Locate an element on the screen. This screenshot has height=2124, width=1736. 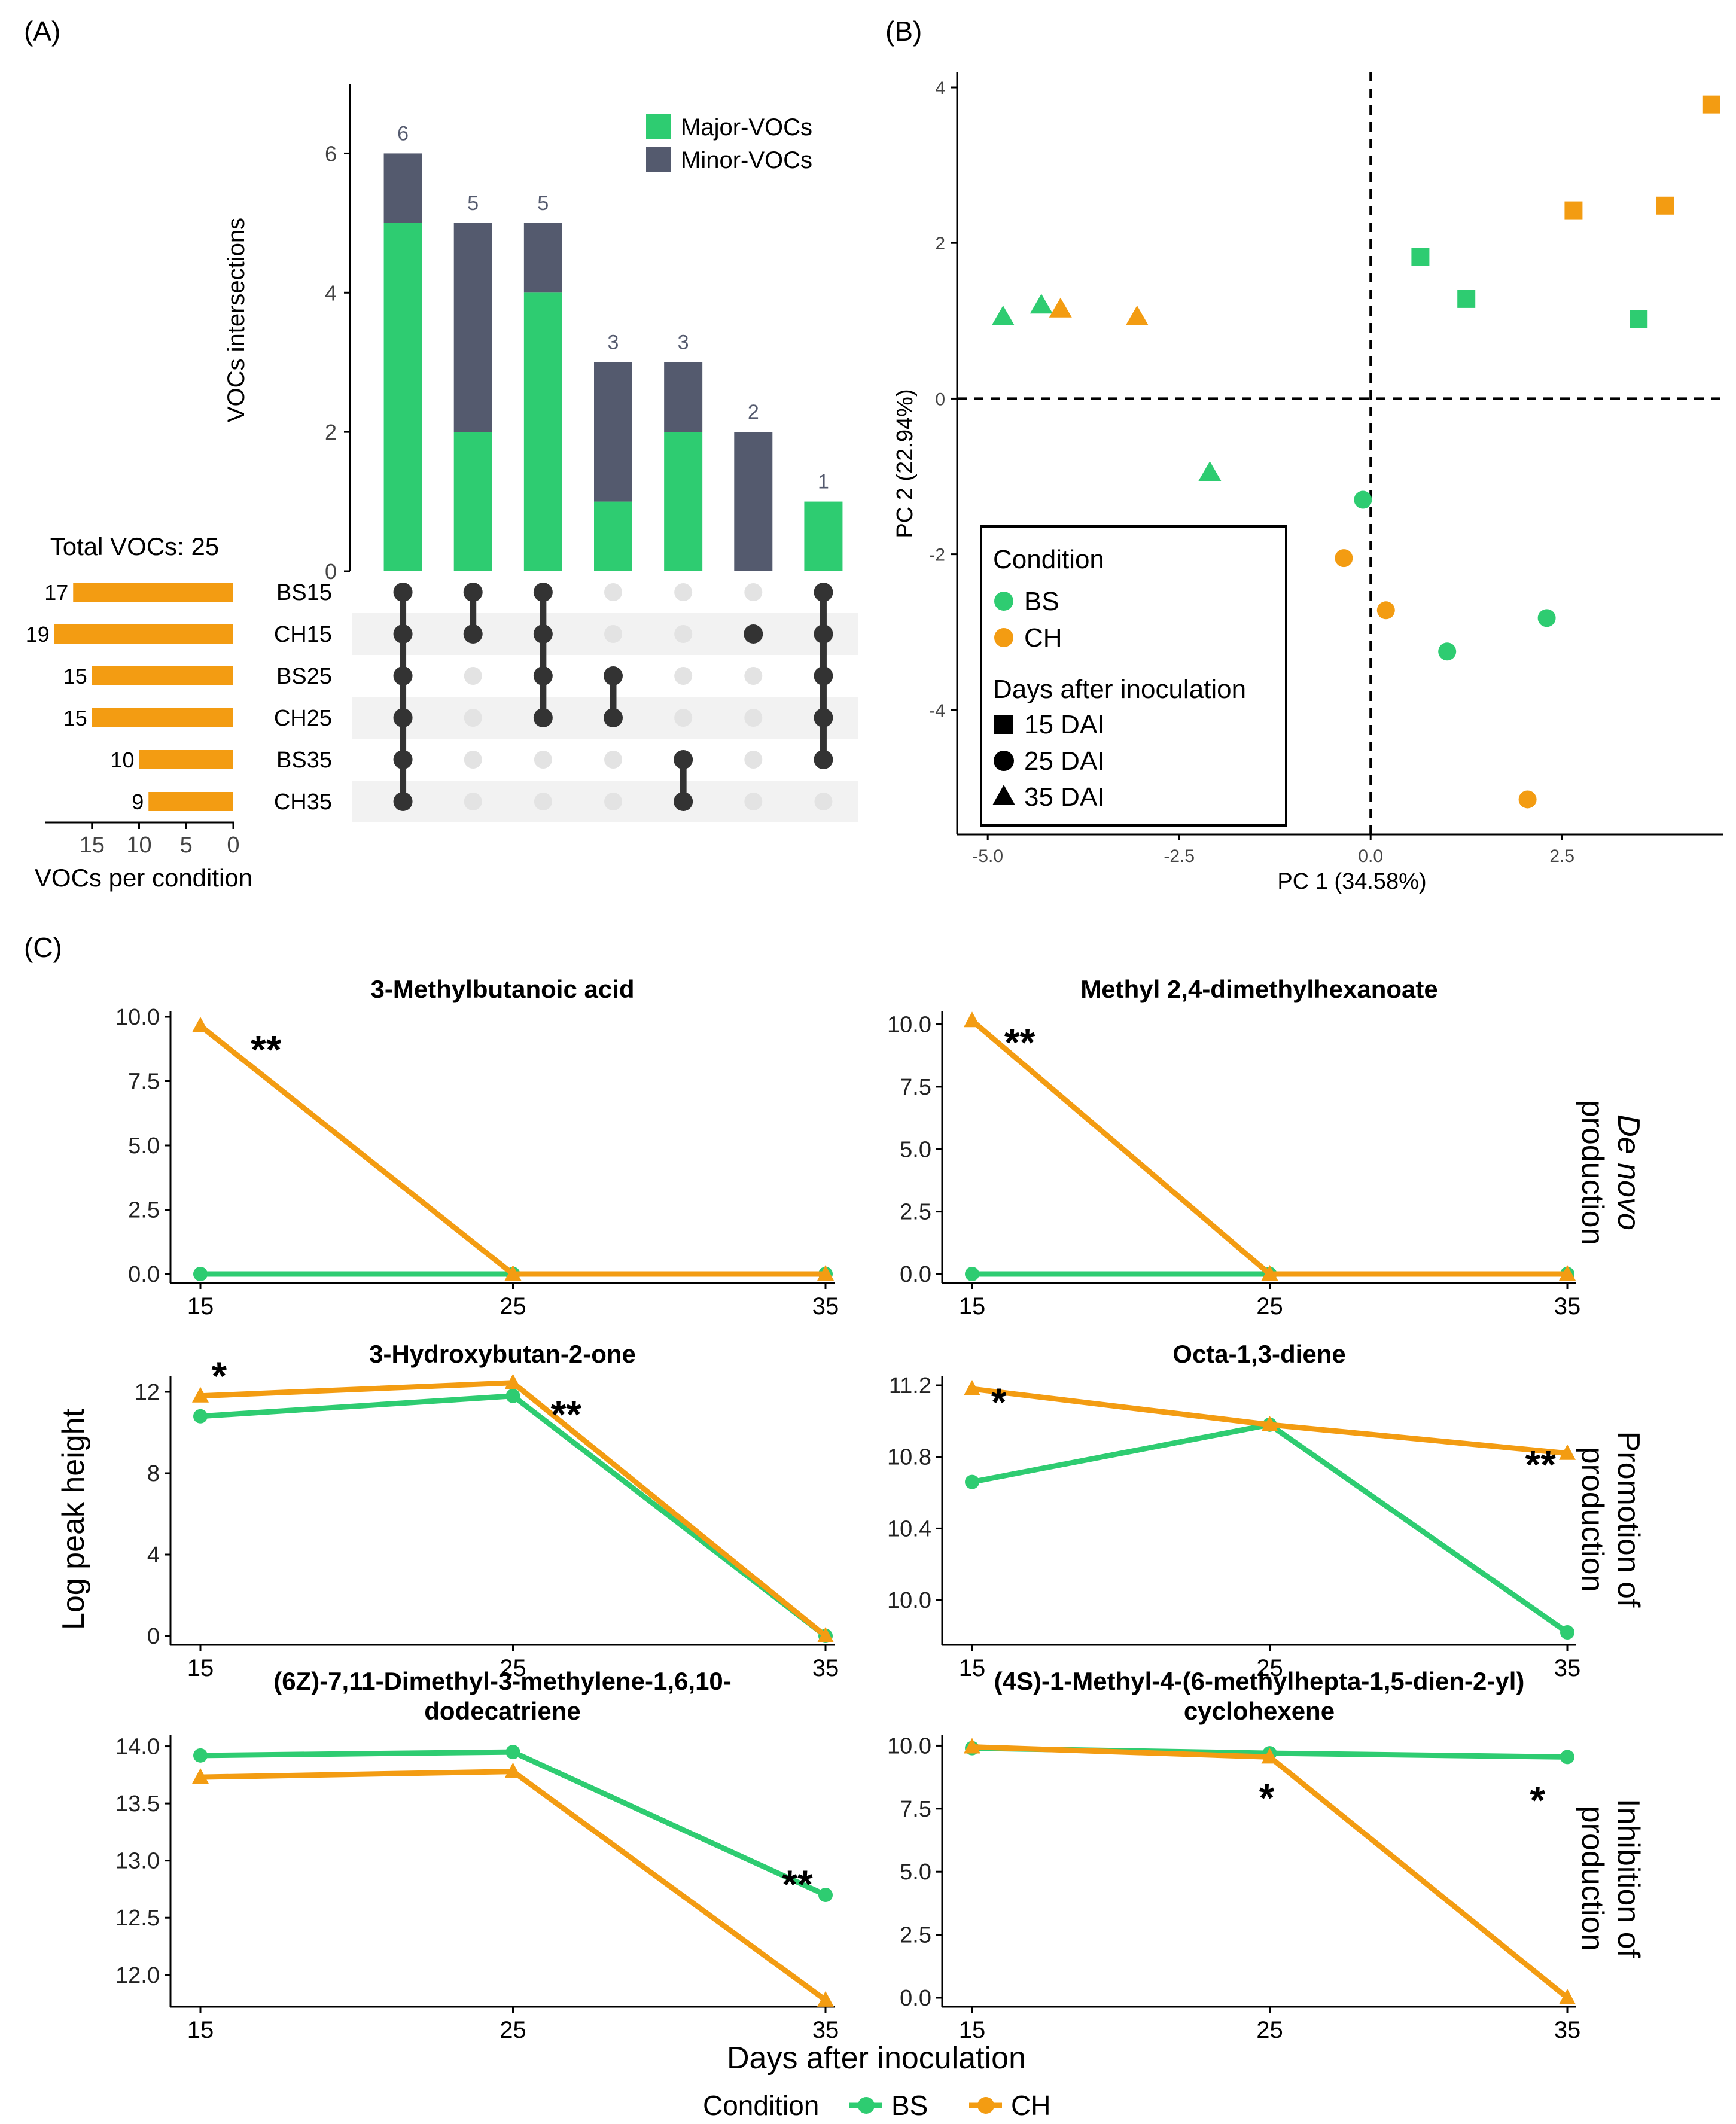
row-label-de-novo-2: production is located at coordinates (1593, 1172).